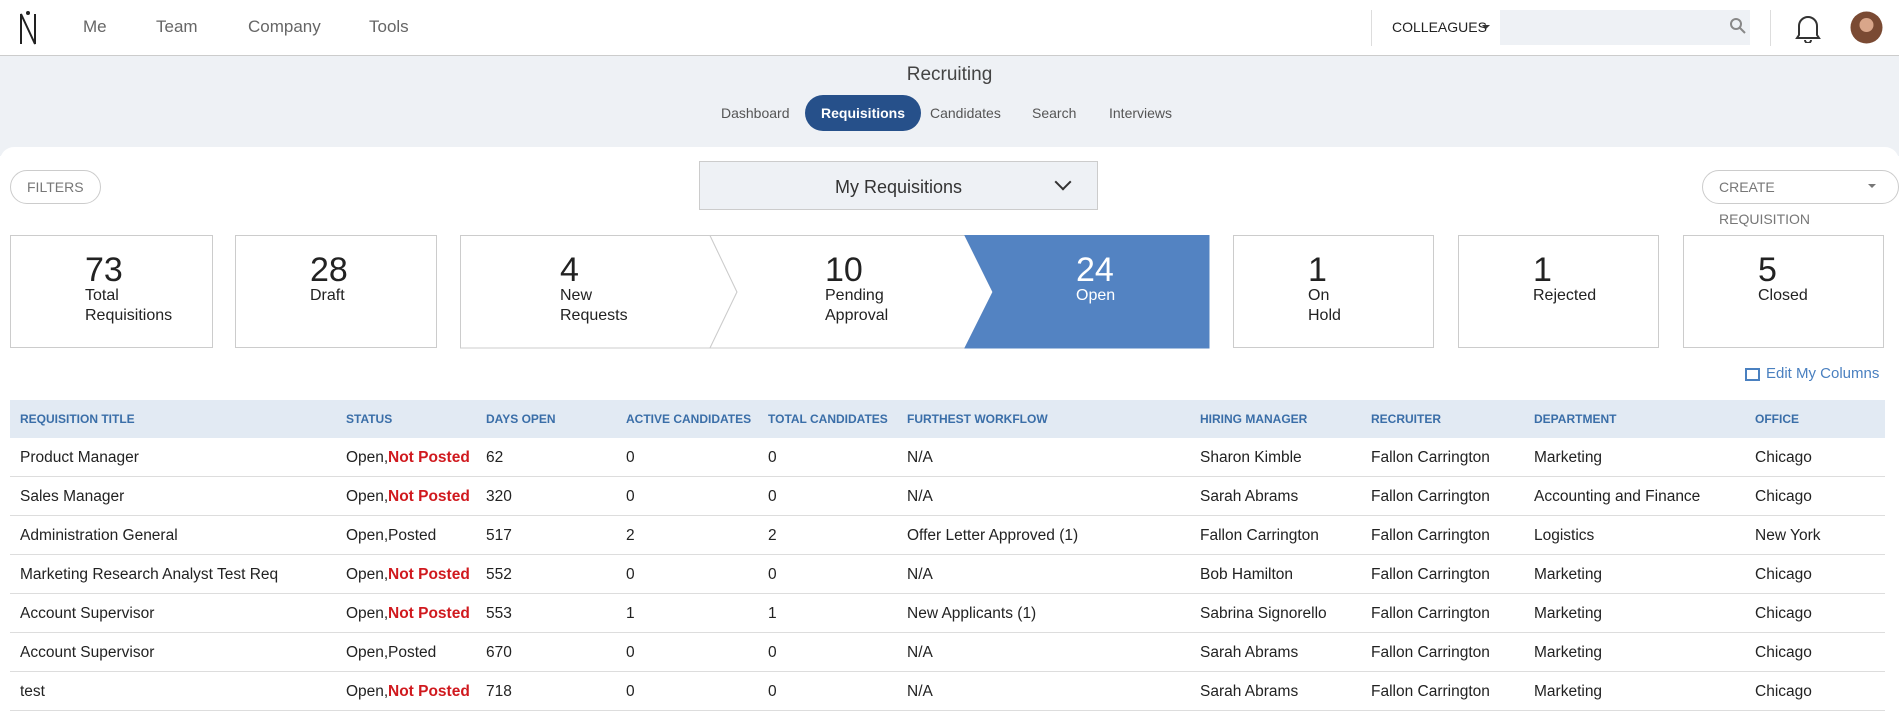 The width and height of the screenshot is (1899, 720). I want to click on stat-count: 28, so click(329, 270).